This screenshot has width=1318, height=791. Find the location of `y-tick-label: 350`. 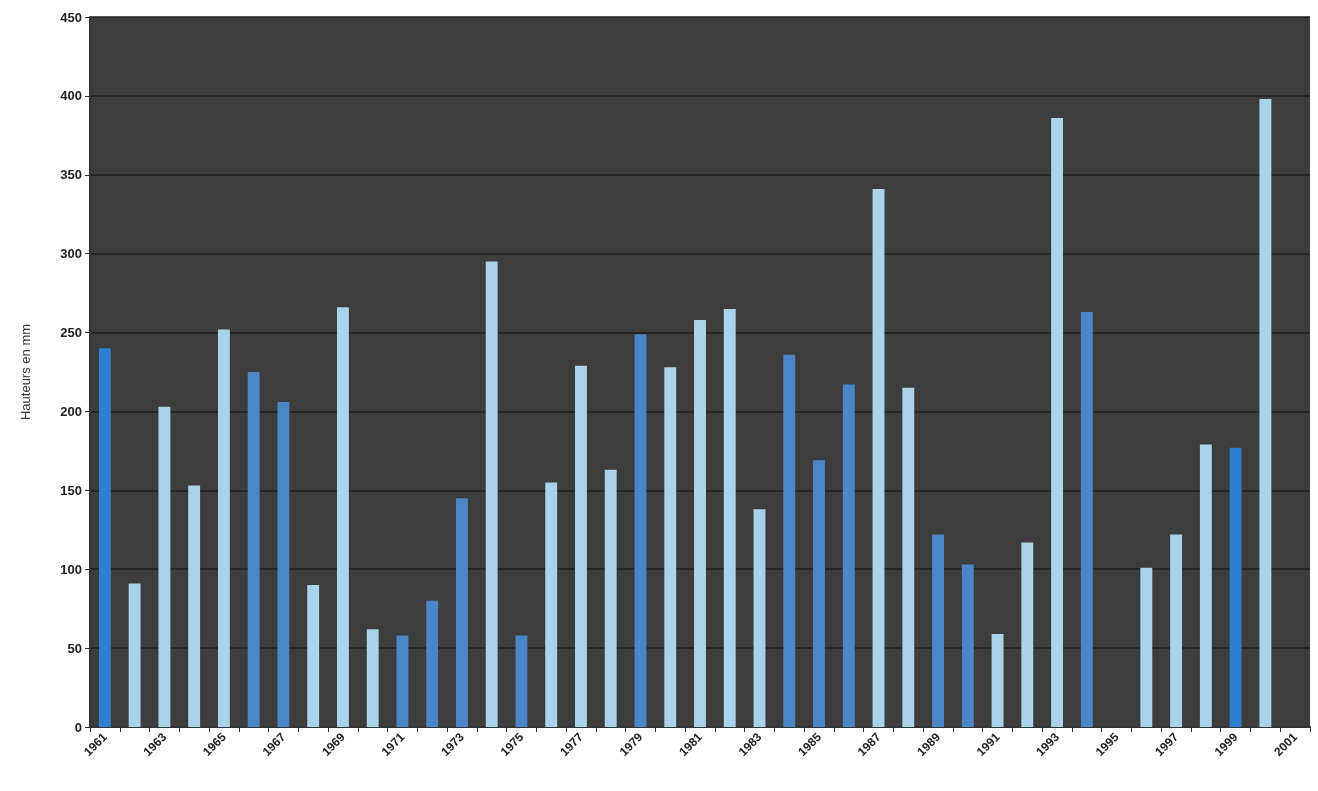

y-tick-label: 350 is located at coordinates (71, 175).